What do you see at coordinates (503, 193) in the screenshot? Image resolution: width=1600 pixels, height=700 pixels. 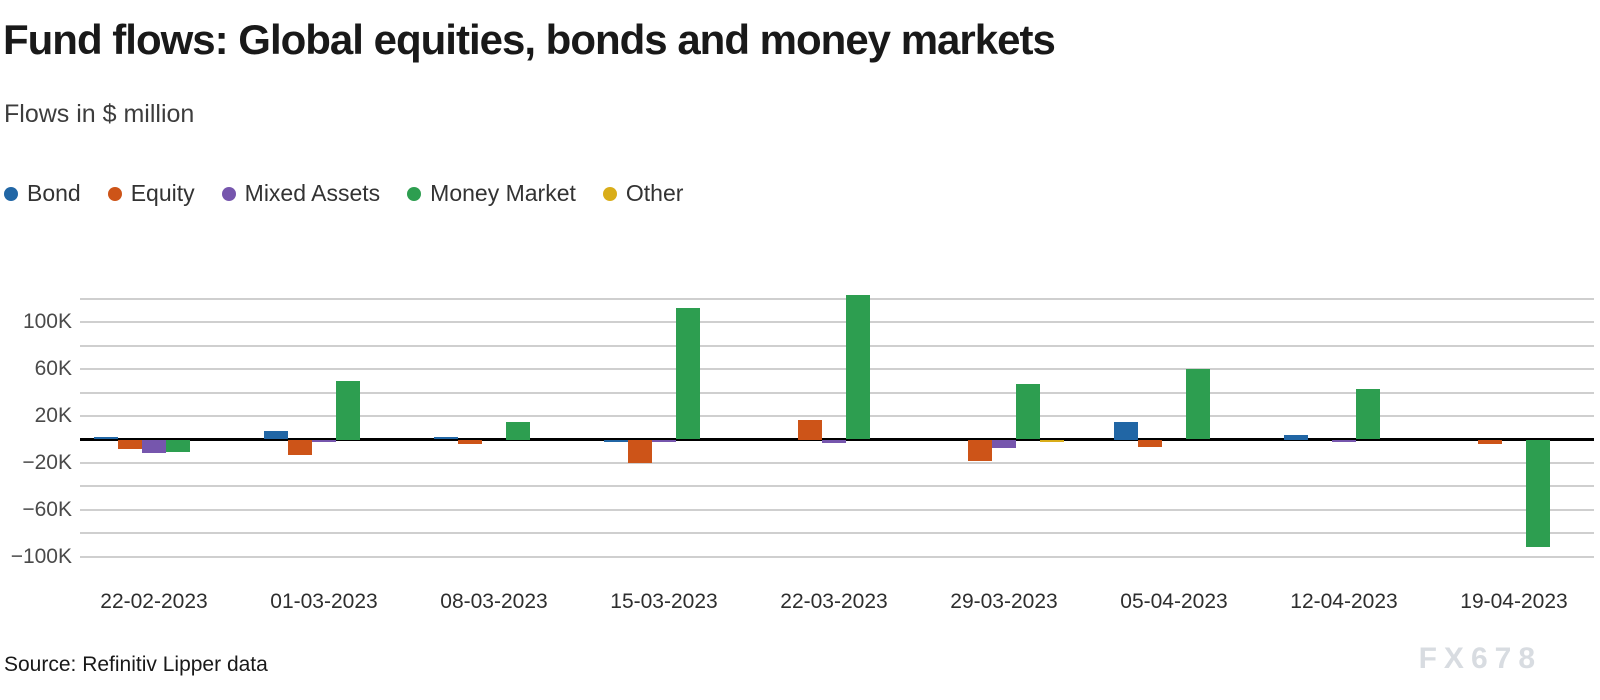 I see `legend-label: Money Market` at bounding box center [503, 193].